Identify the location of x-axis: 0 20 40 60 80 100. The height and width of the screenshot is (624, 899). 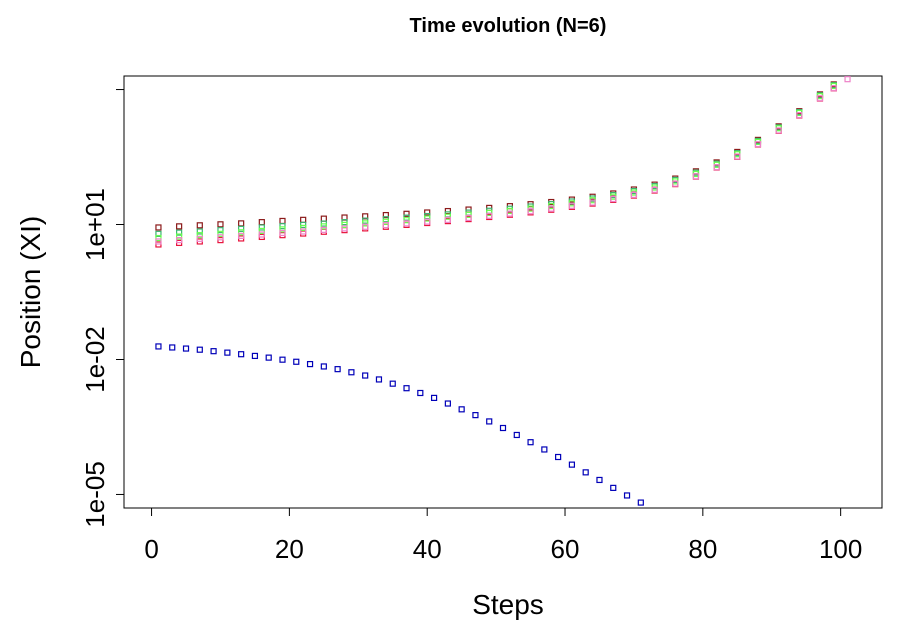
(503, 536).